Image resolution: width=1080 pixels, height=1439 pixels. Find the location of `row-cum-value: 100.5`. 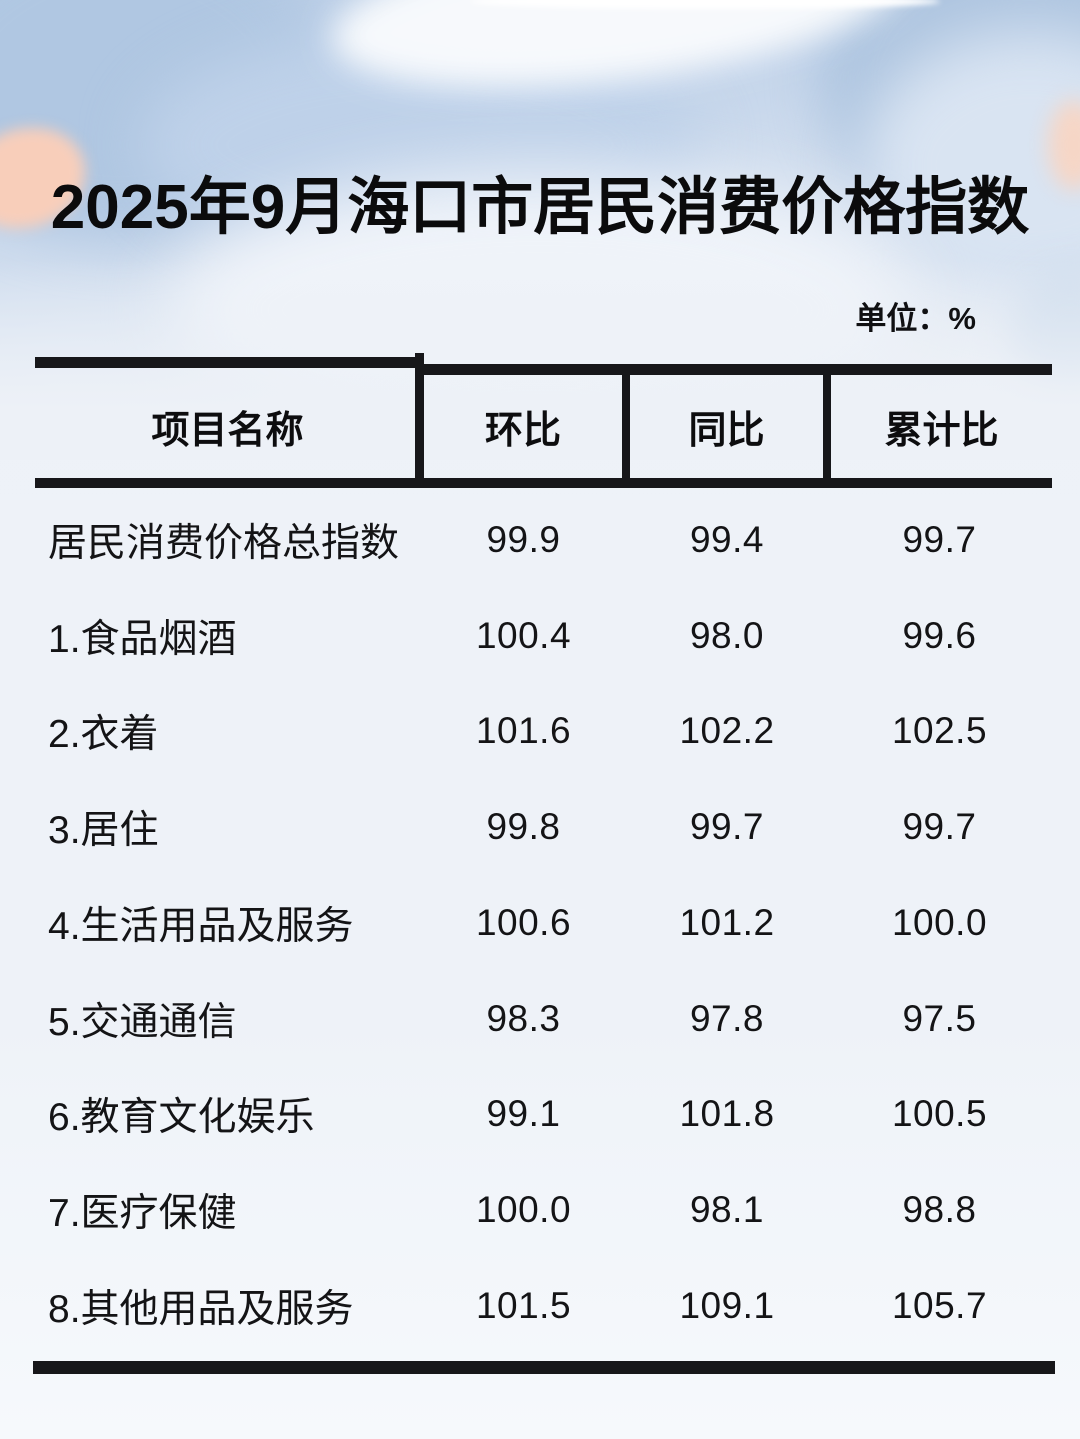

row-cum-value: 100.5 is located at coordinates (939, 1114).